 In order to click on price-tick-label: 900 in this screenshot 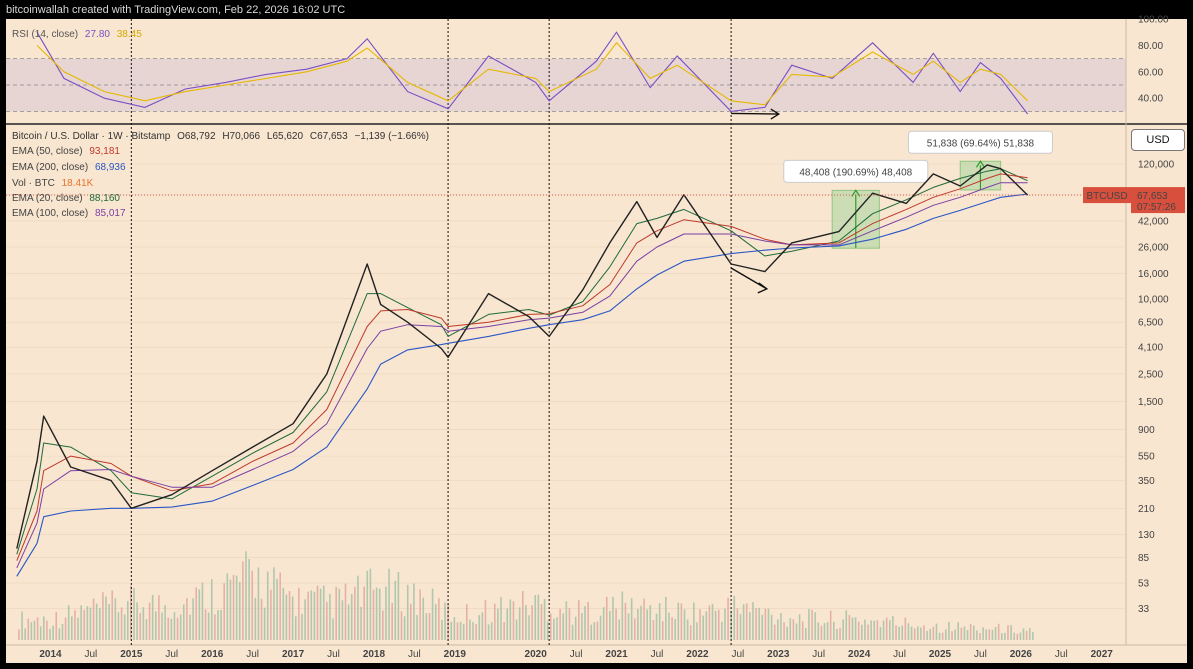, I will do `click(1146, 430)`.